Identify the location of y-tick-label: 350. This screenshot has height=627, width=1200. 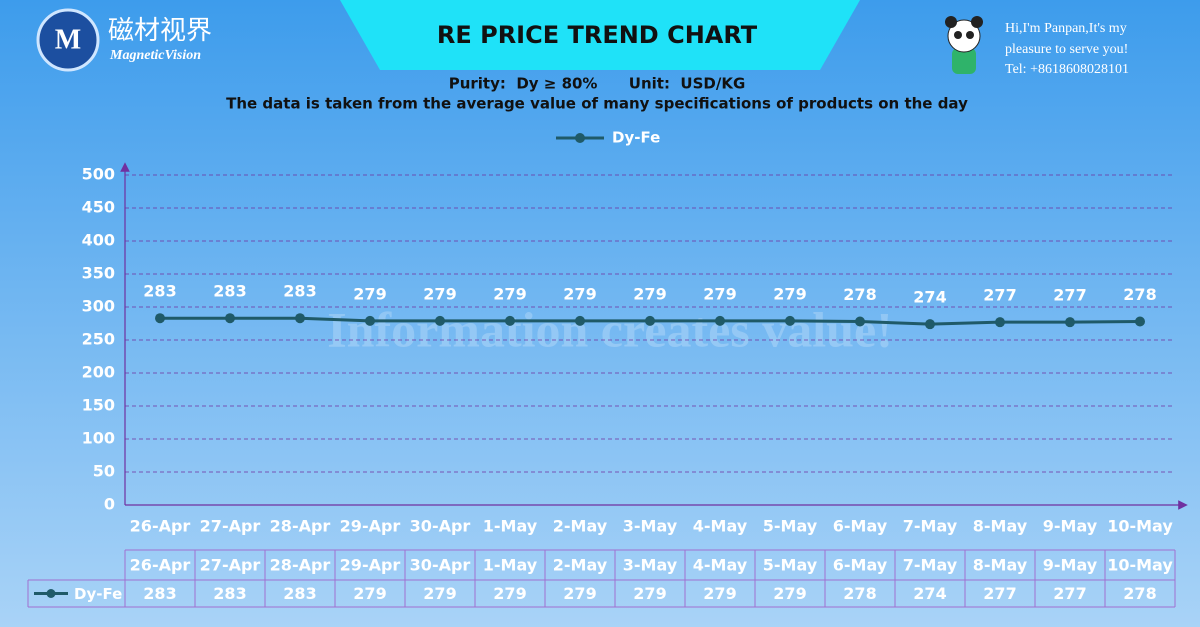
(98, 273).